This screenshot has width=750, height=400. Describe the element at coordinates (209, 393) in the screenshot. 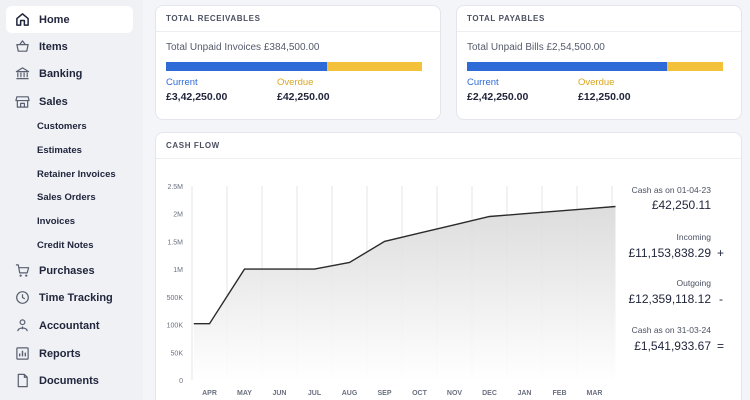

I see `x-tick-label: APR` at that location.